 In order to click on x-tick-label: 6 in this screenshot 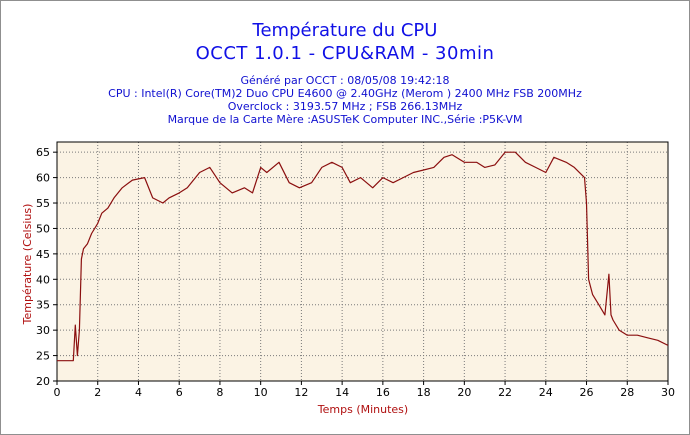, I will do `click(179, 392)`.